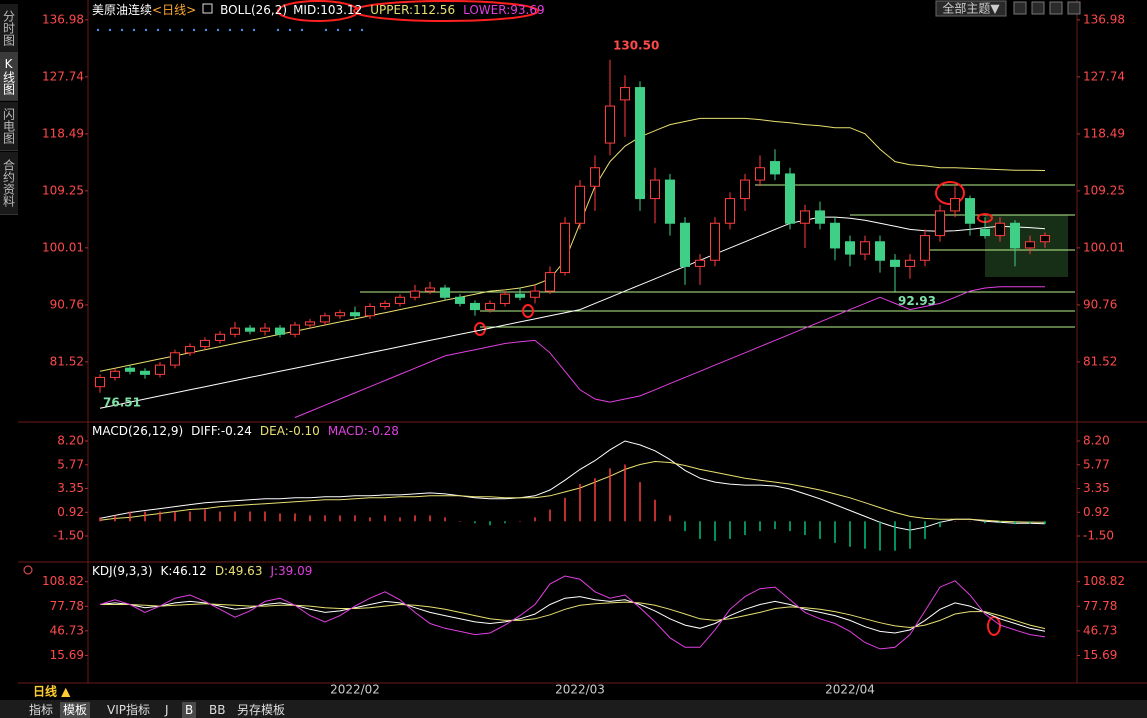 Image resolution: width=1147 pixels, height=718 pixels. What do you see at coordinates (580, 690) in the screenshot?
I see `x-tick-label: 2022/03` at bounding box center [580, 690].